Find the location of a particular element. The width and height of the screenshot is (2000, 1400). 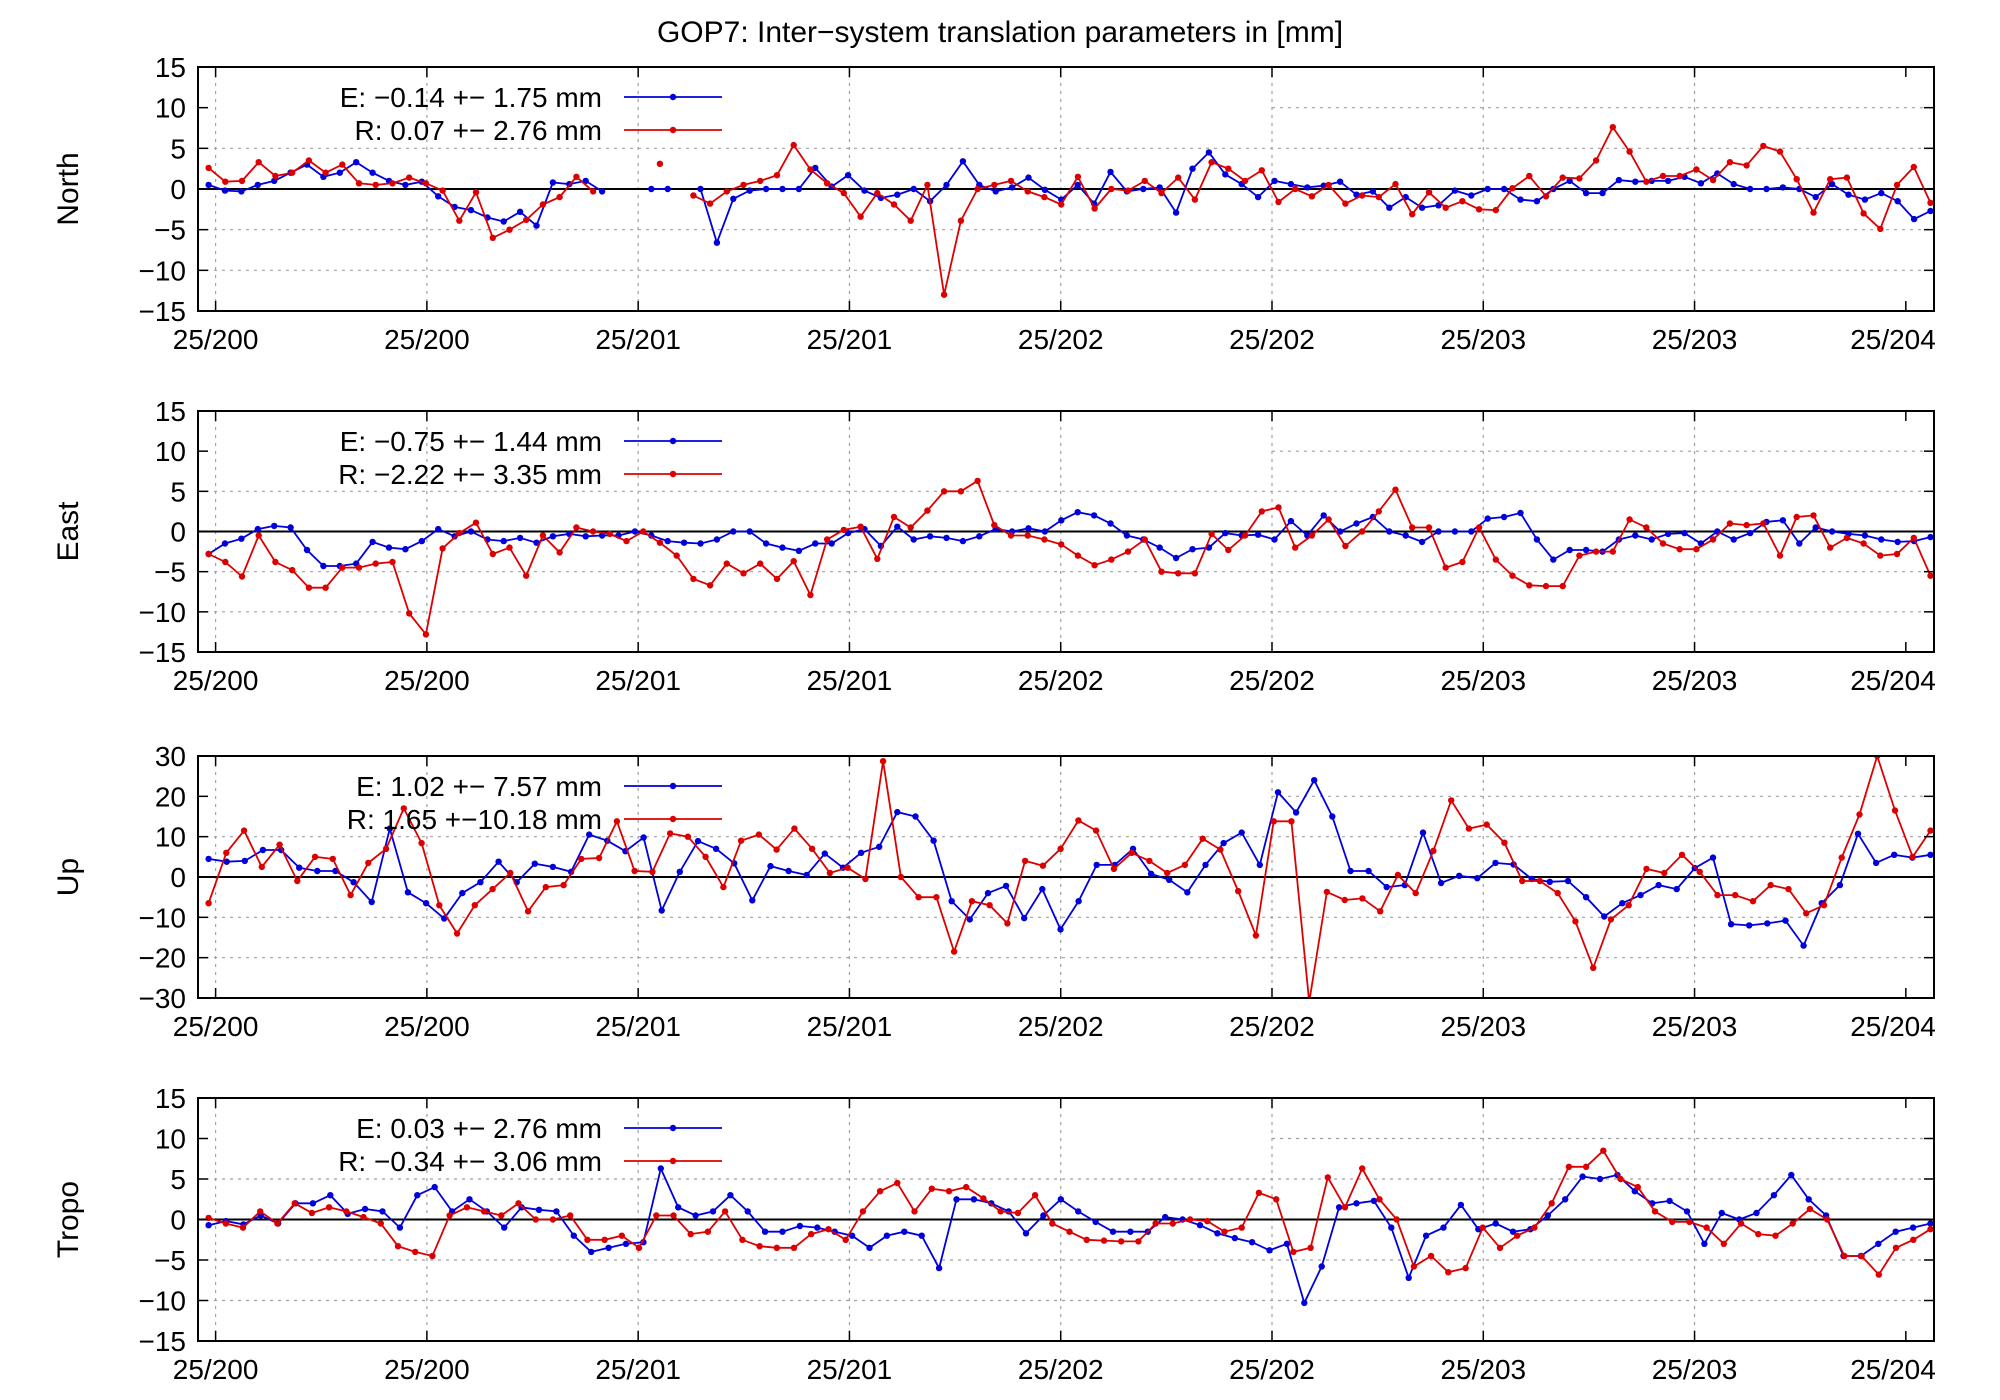

y-tick-label: 0 is located at coordinates (178, 532).